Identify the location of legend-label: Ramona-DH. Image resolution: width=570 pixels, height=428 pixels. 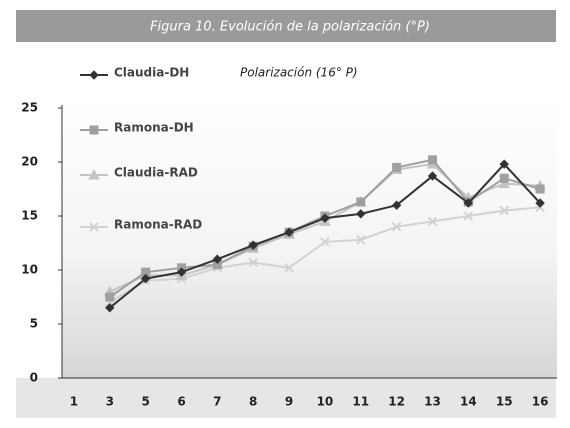
(154, 128).